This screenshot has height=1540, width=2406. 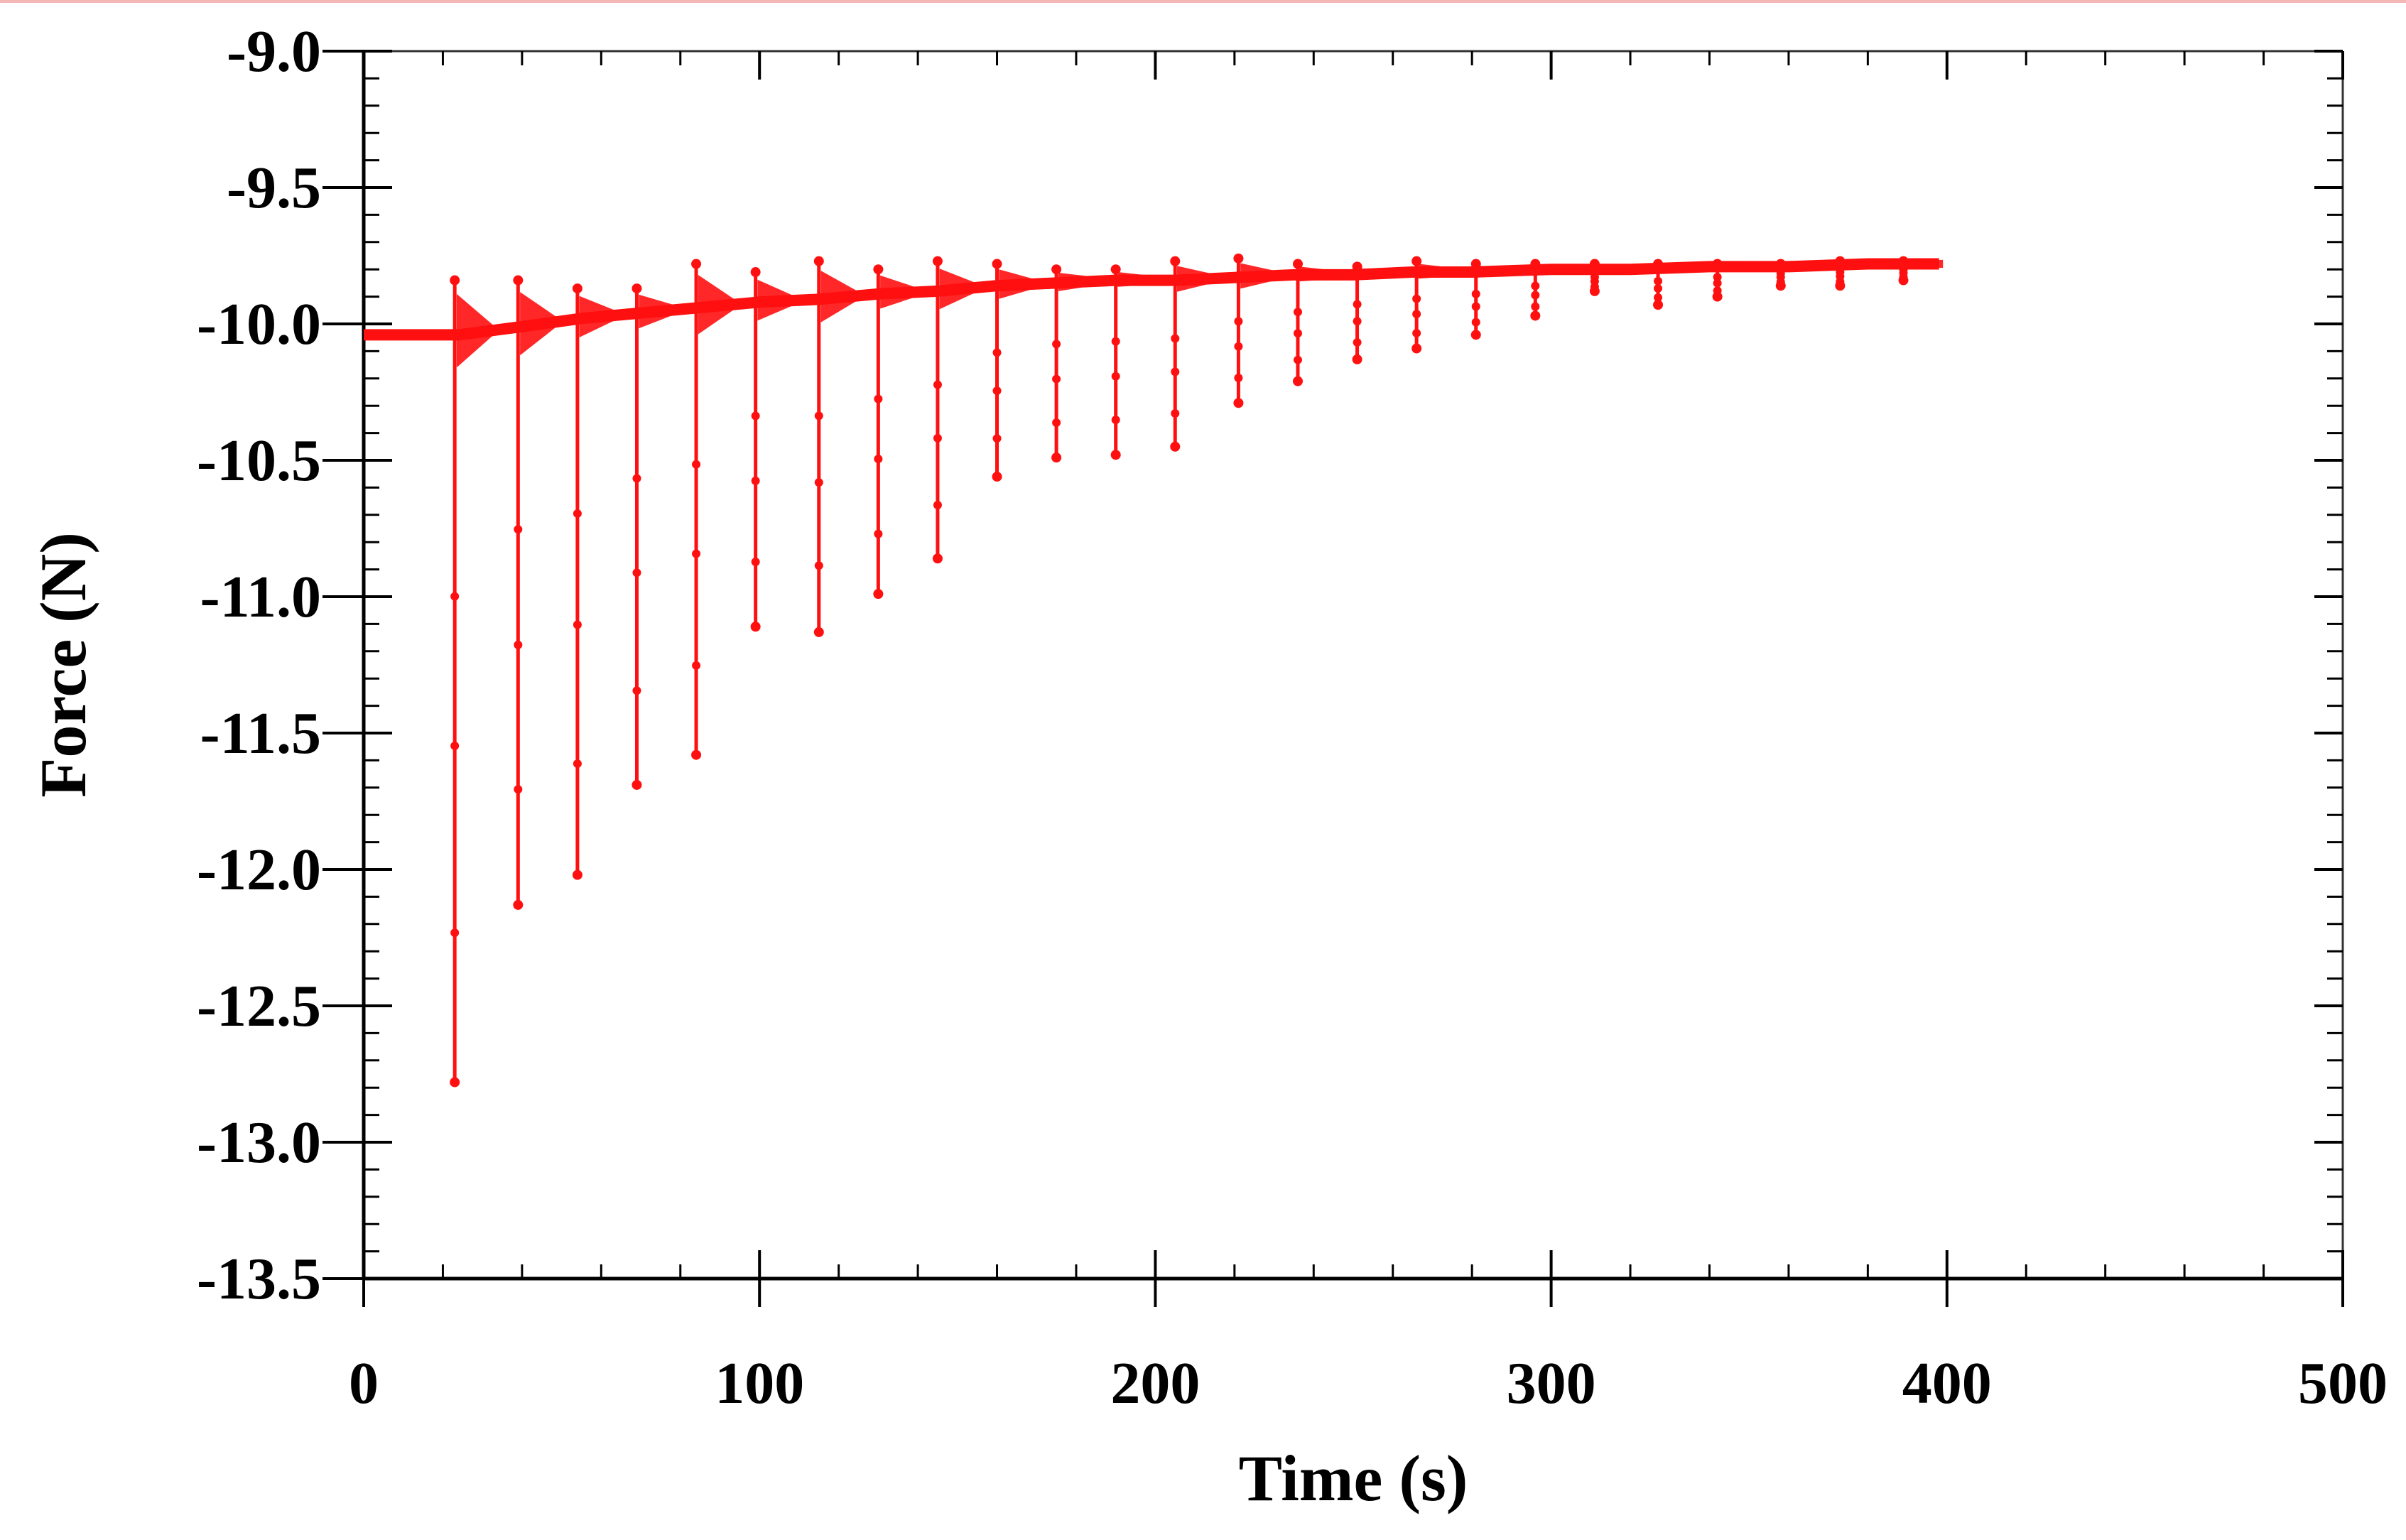 What do you see at coordinates (259, 1006) in the screenshot?
I see `y-tick-label: -12.5` at bounding box center [259, 1006].